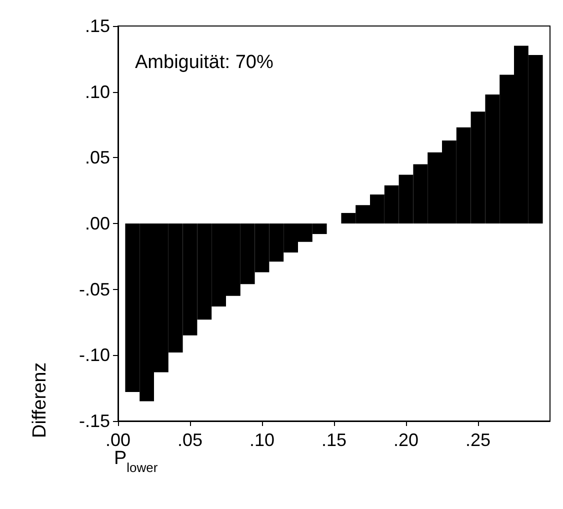 Image resolution: width=563 pixels, height=509 pixels. I want to click on y-tick-label: .15, so click(97, 26).